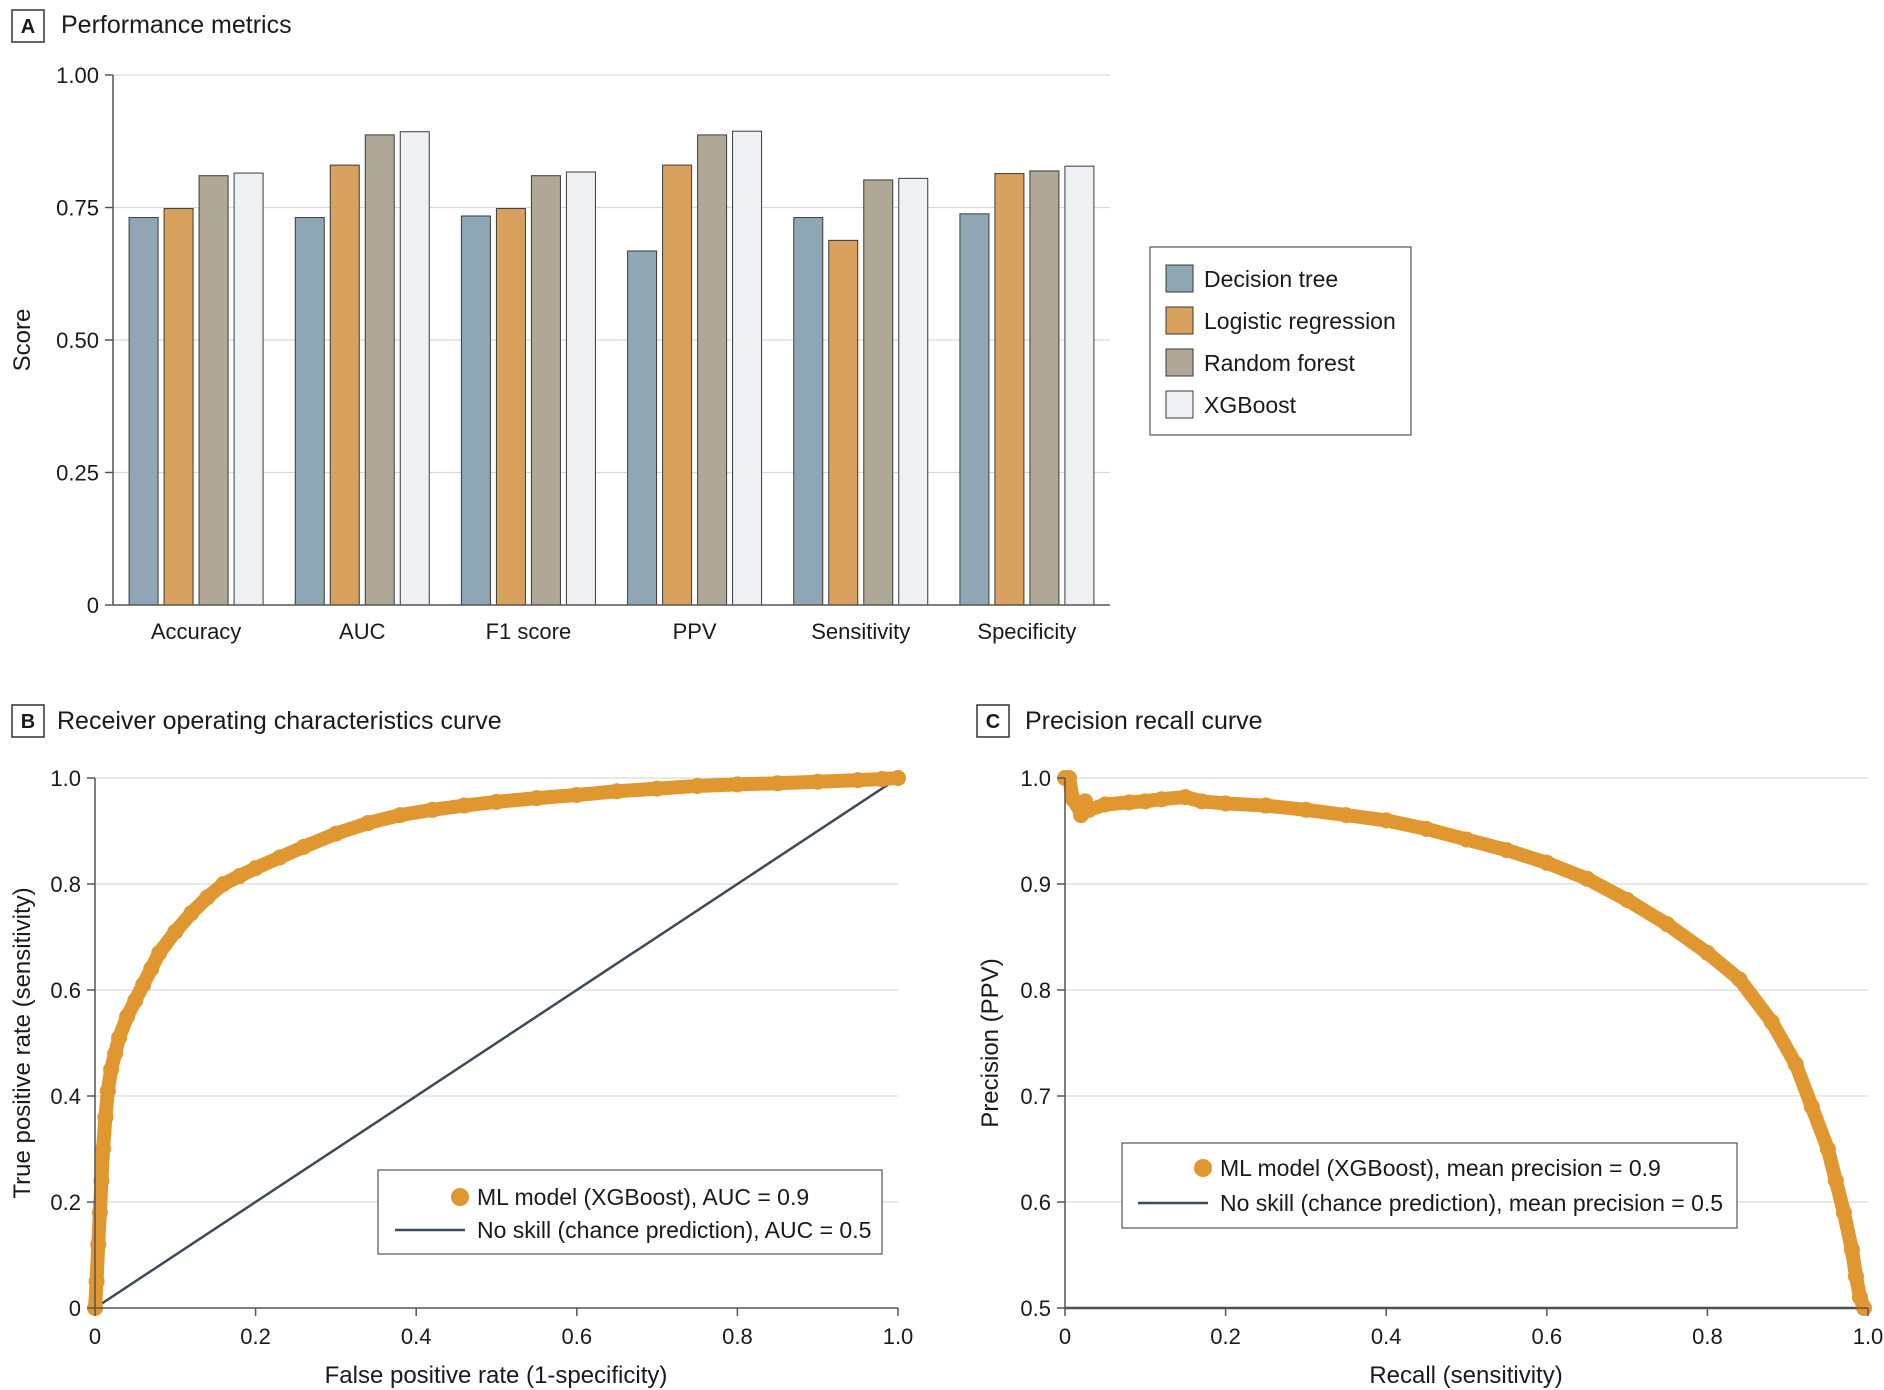  What do you see at coordinates (501, 1328) in the screenshot?
I see `panel-b-x-ticks: 0 0.2 0.4 0.6 0.8 1.0` at bounding box center [501, 1328].